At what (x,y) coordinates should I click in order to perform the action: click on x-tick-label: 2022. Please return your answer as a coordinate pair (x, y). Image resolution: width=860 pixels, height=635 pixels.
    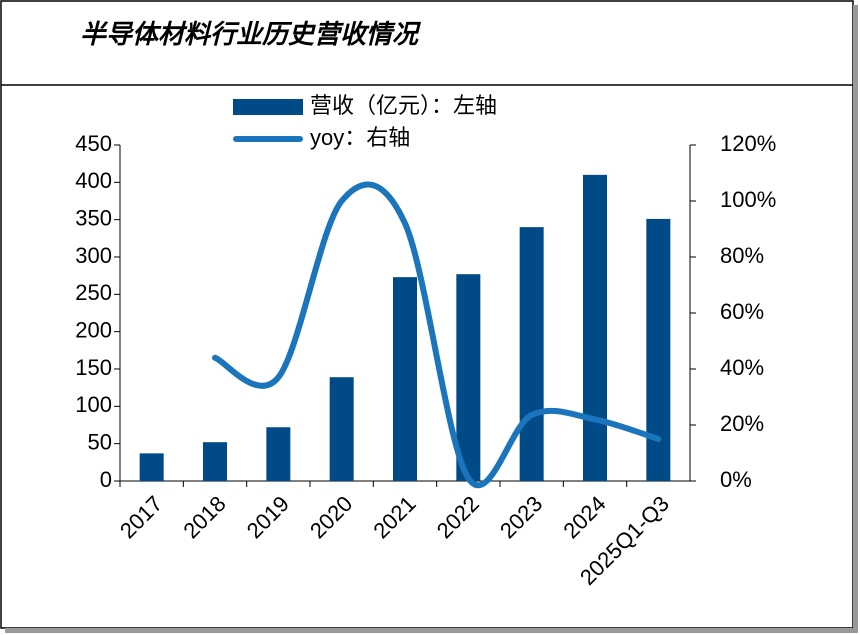
    Looking at the image, I should click on (458, 517).